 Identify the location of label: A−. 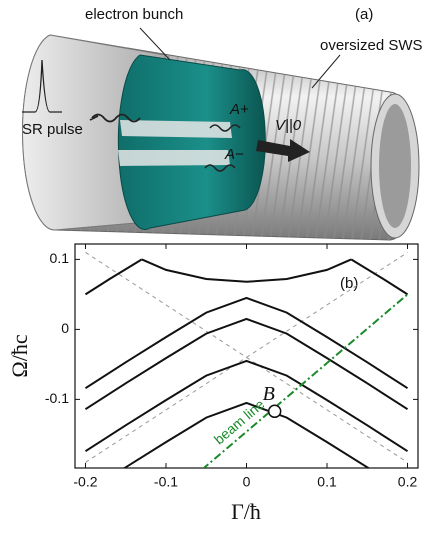
(234, 154).